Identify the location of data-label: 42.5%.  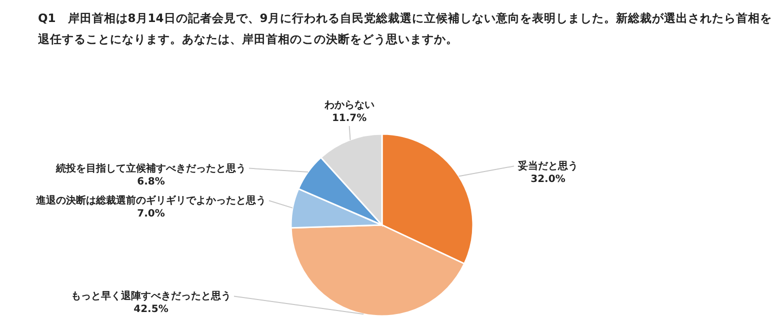
(151, 310).